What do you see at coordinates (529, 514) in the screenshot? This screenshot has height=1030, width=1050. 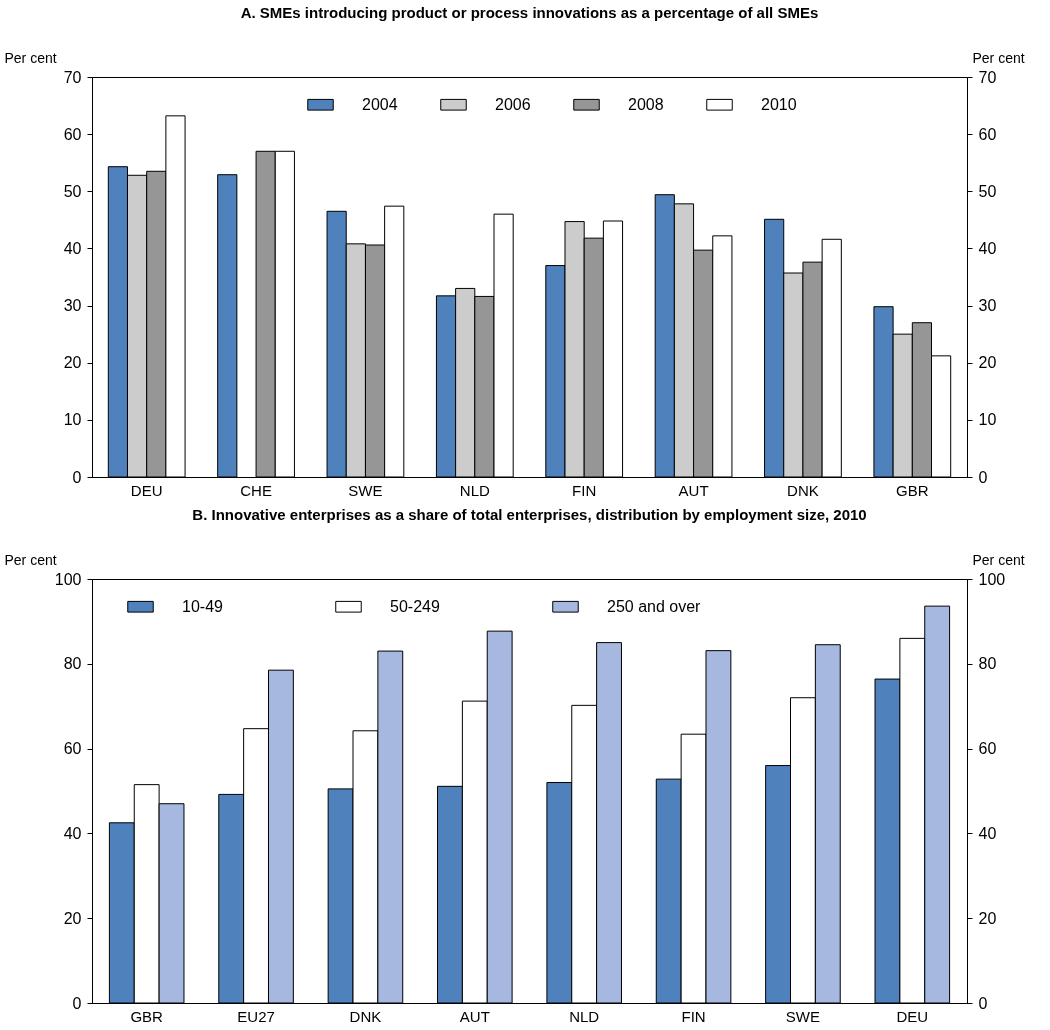 I see `chart-title: B. Innovative enterprises as a share of total enterprises, distribution by employment size, 2010` at bounding box center [529, 514].